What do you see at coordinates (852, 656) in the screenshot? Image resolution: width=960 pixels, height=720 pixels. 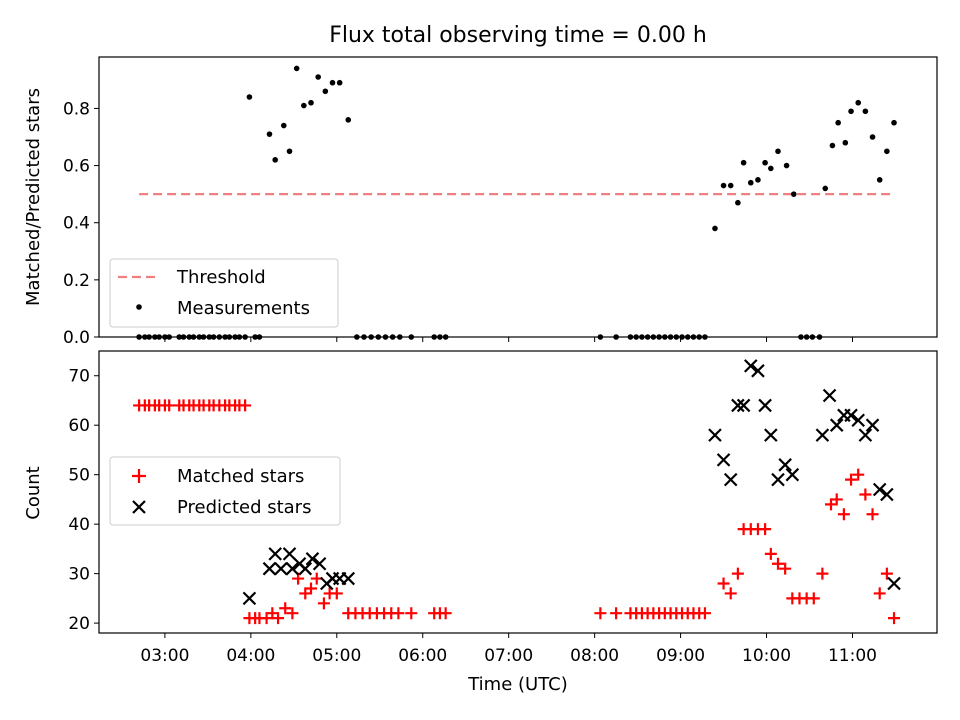 I see `x-tick-label: 11:00` at bounding box center [852, 656].